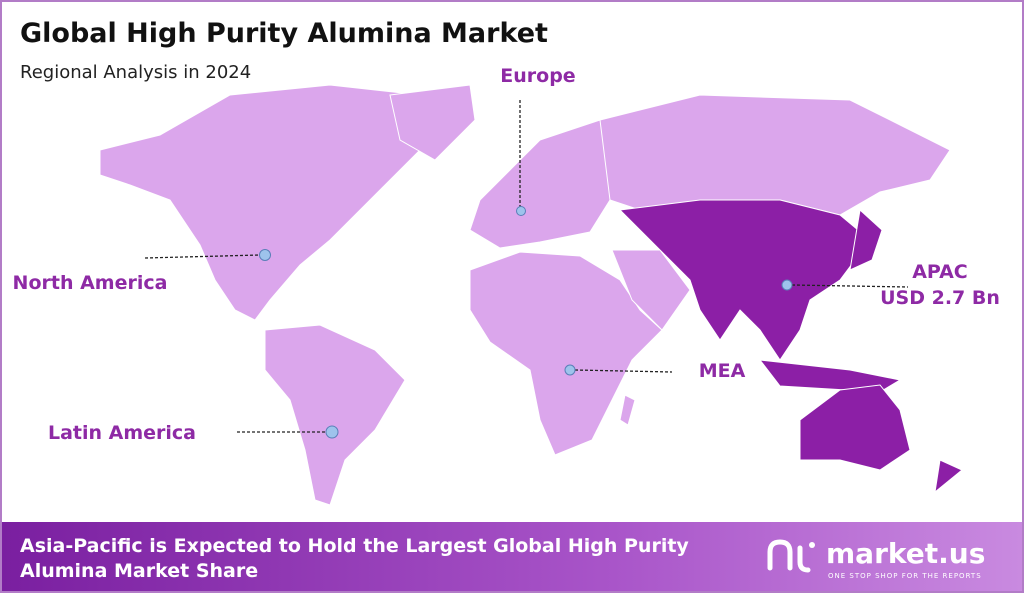  Describe the element at coordinates (135, 72) in the screenshot. I see `subtitle: Regional Analysis in 2024` at that location.